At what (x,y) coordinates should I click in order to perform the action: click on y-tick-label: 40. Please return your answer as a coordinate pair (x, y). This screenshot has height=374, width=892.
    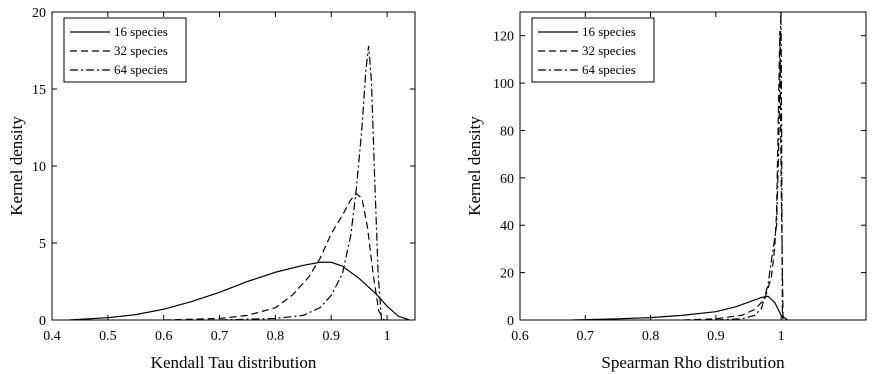
    Looking at the image, I should click on (507, 226).